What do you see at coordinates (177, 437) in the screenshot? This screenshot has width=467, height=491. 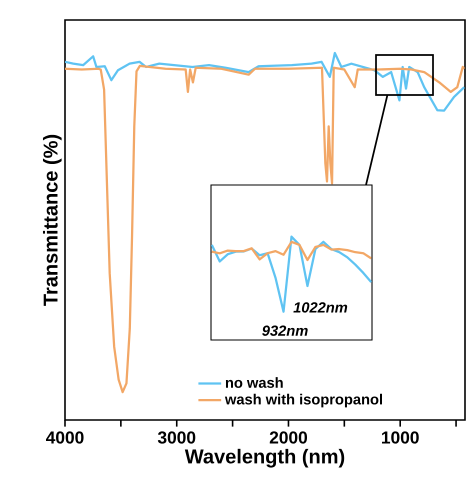 I see `x-tick-label: 3000` at bounding box center [177, 437].